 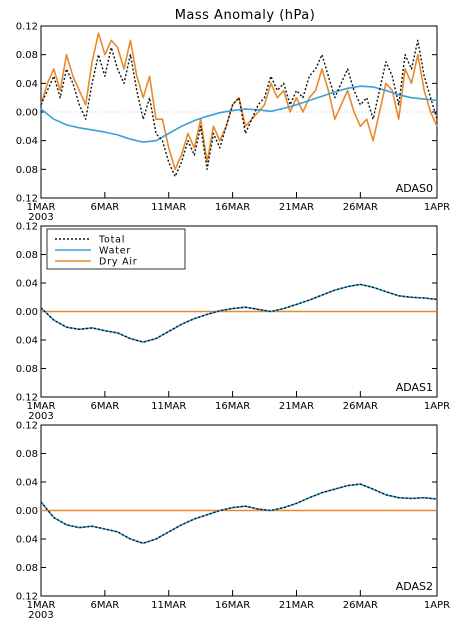 I want to click on legend-box, so click(x=116, y=249).